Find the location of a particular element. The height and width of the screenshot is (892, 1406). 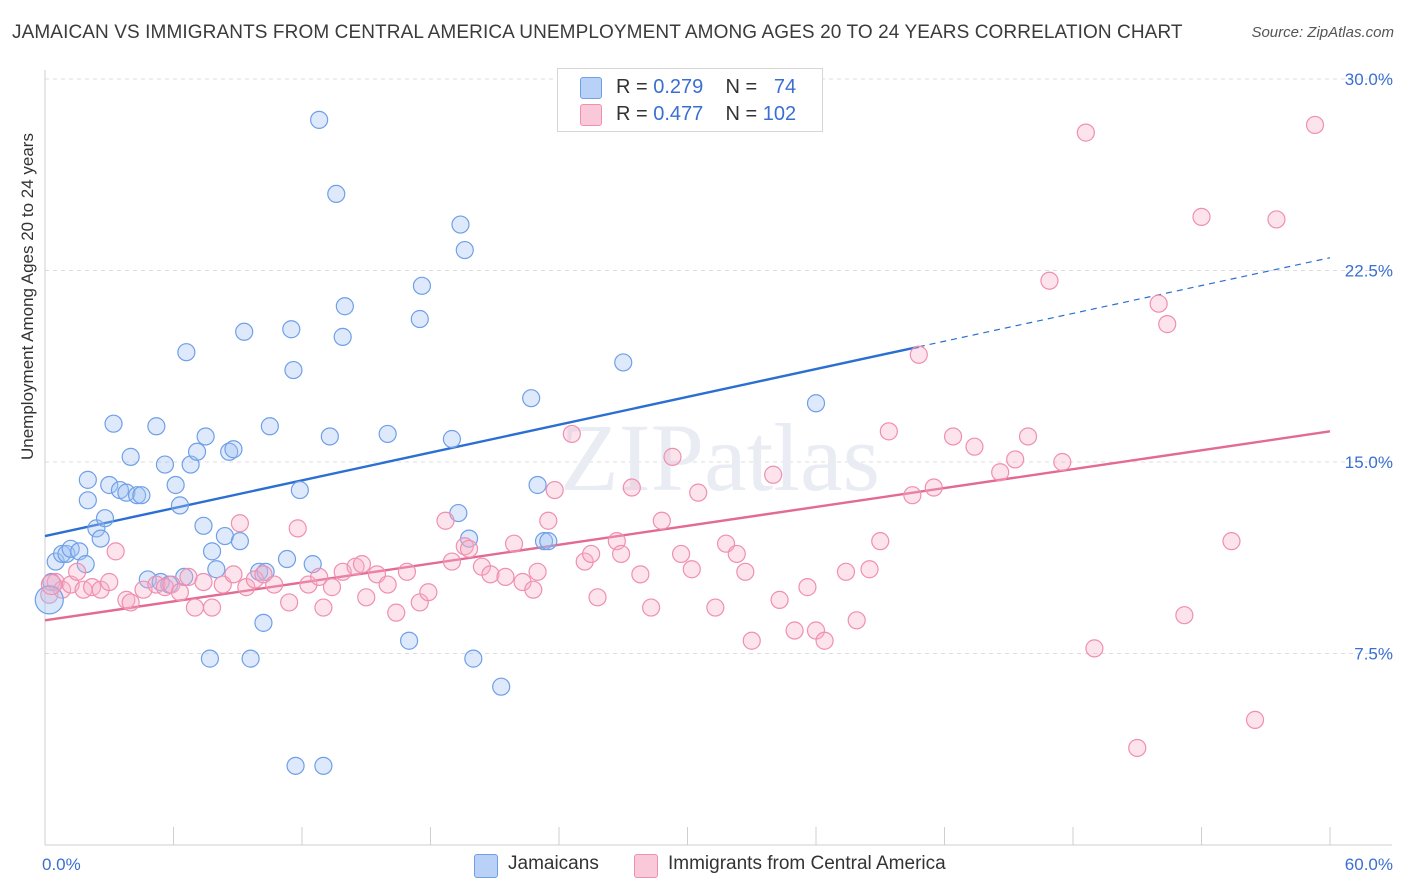

legend-swatch-blue is located at coordinates (591, 88).